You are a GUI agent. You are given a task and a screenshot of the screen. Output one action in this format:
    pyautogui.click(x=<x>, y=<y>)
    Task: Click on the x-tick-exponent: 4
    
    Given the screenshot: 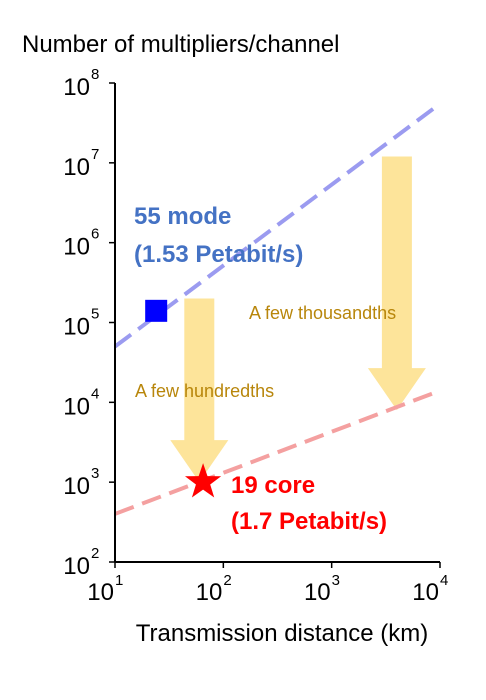 What is the action you would take?
    pyautogui.click(x=444, y=580)
    